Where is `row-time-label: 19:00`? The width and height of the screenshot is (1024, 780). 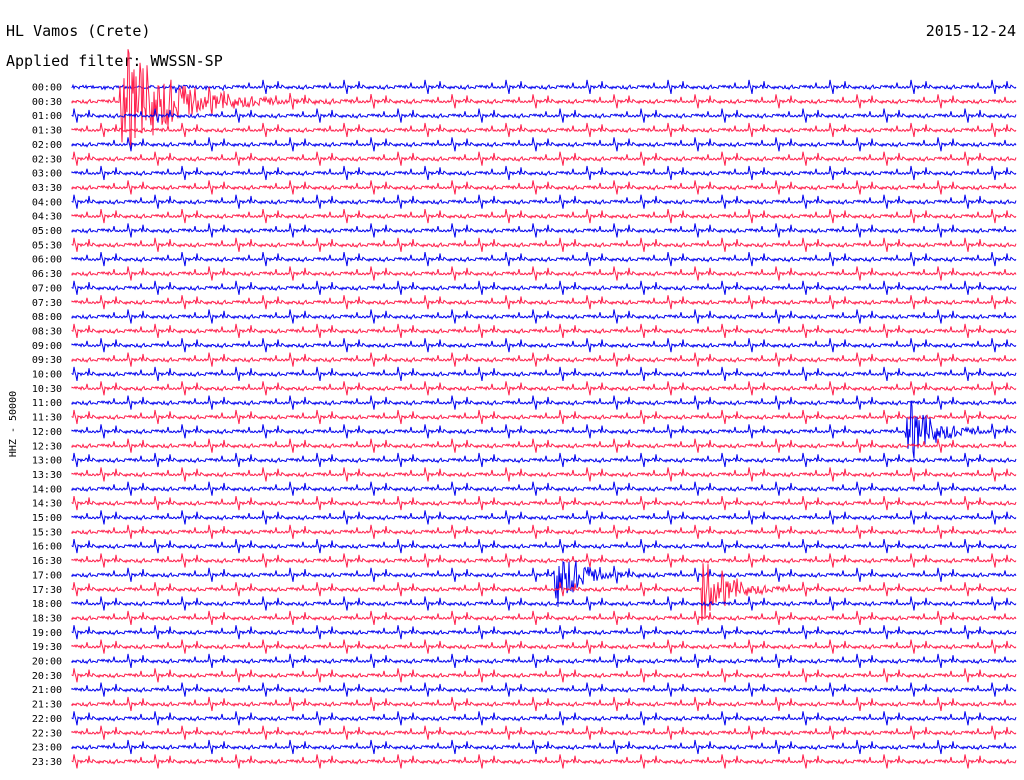
row-time-label: 19:00 is located at coordinates (47, 633).